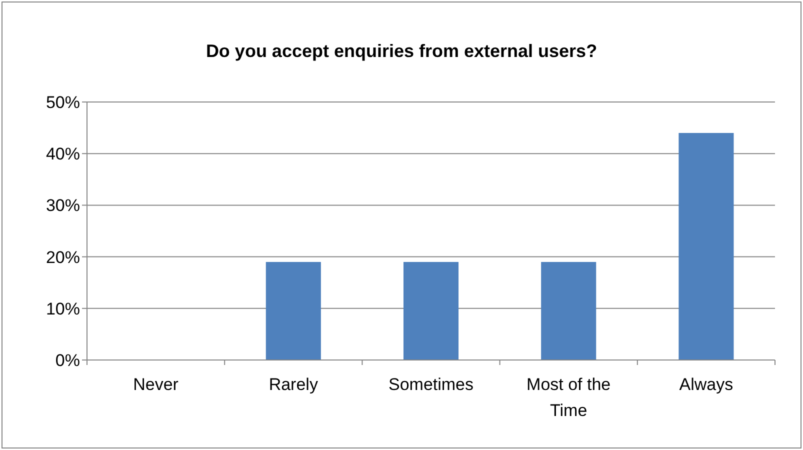 The width and height of the screenshot is (803, 450). Describe the element at coordinates (706, 384) in the screenshot. I see `x-tick-label: Always` at that location.